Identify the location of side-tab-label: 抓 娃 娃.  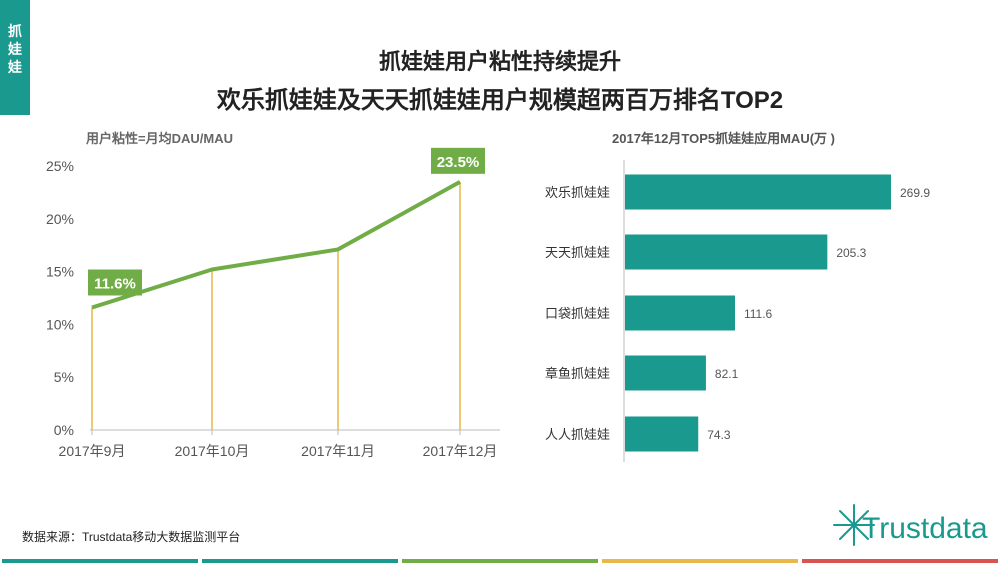
(15, 49).